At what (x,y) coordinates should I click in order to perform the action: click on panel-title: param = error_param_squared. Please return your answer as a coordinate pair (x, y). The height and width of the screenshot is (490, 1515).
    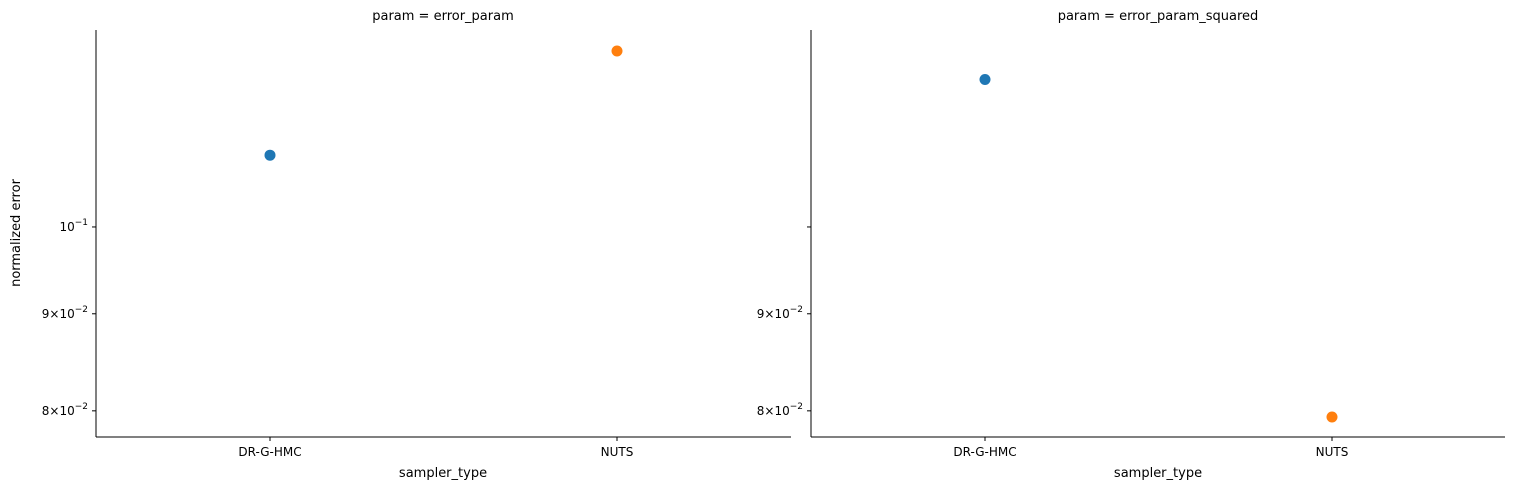
    Looking at the image, I should click on (1158, 16).